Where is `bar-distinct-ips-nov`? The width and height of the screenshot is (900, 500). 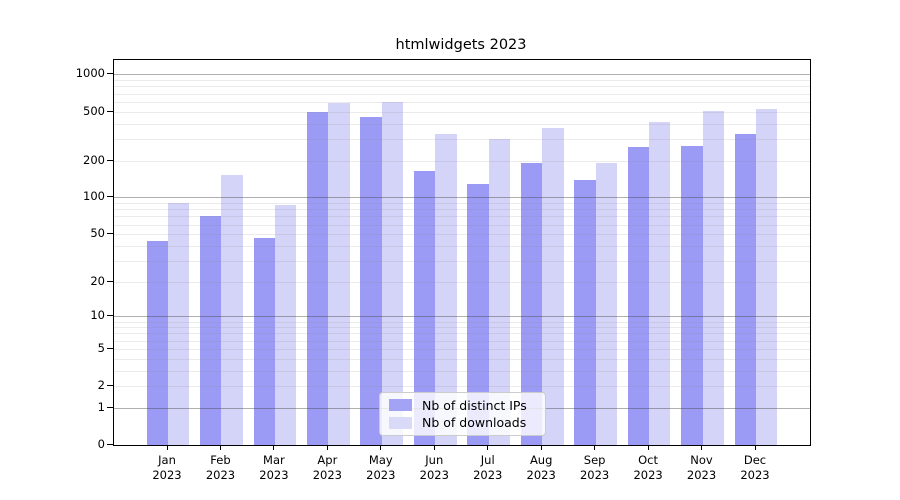 bar-distinct-ips-nov is located at coordinates (692, 295).